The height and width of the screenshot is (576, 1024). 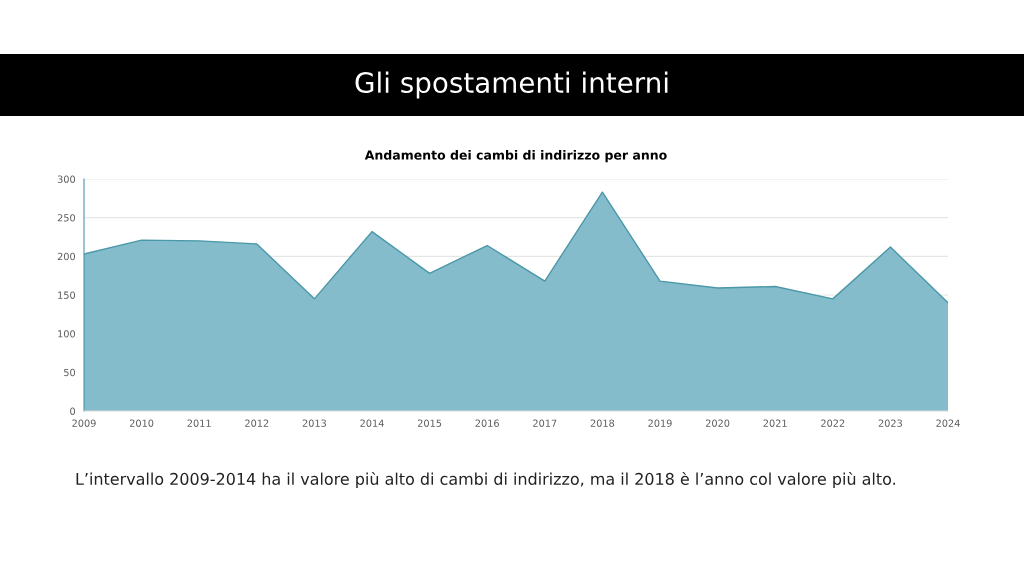 What do you see at coordinates (775, 423) in the screenshot?
I see `x-tick-label: 2021` at bounding box center [775, 423].